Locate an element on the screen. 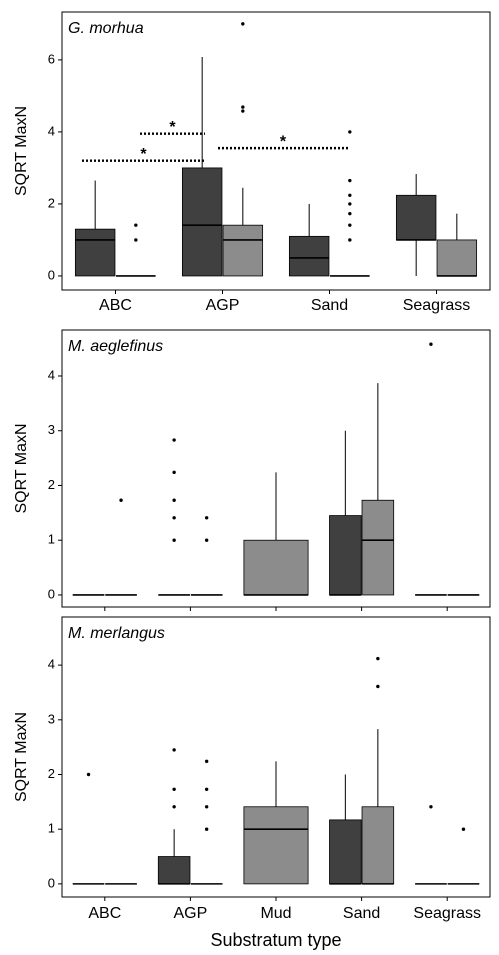 This screenshot has height=955, width=499. x-axis-label: Substratum type is located at coordinates (275, 940).